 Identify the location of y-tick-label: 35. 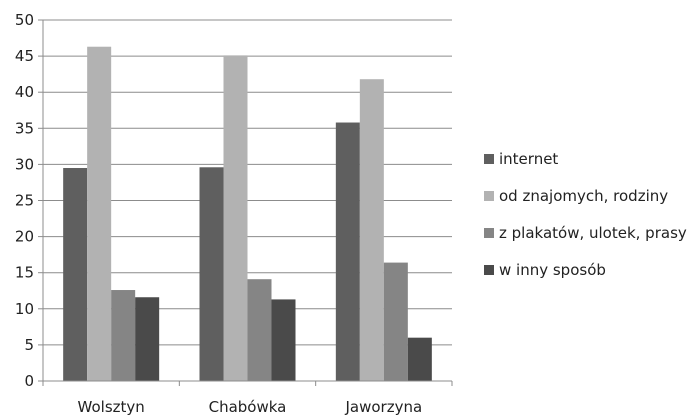
(24, 128).